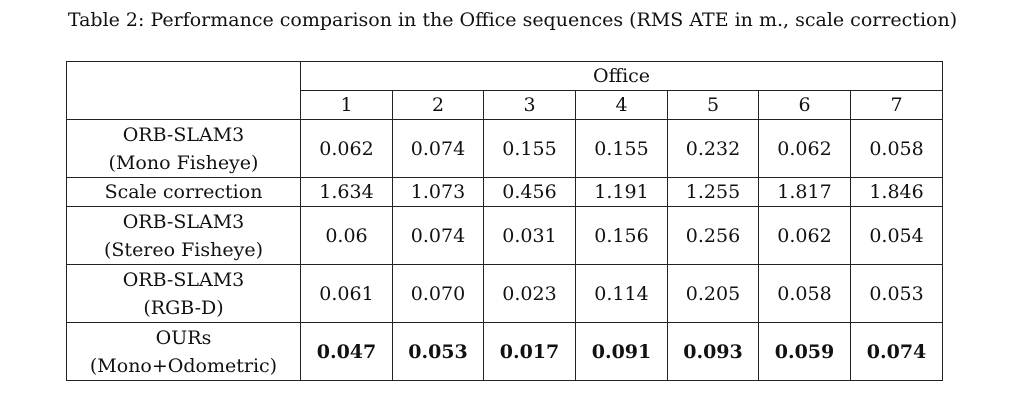  Describe the element at coordinates (529, 192) in the screenshot. I see `value-cell: 0.456` at that location.